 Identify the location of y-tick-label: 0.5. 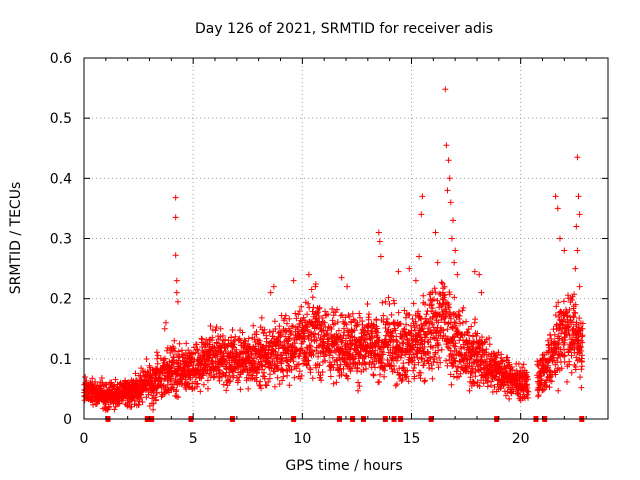
(61, 119).